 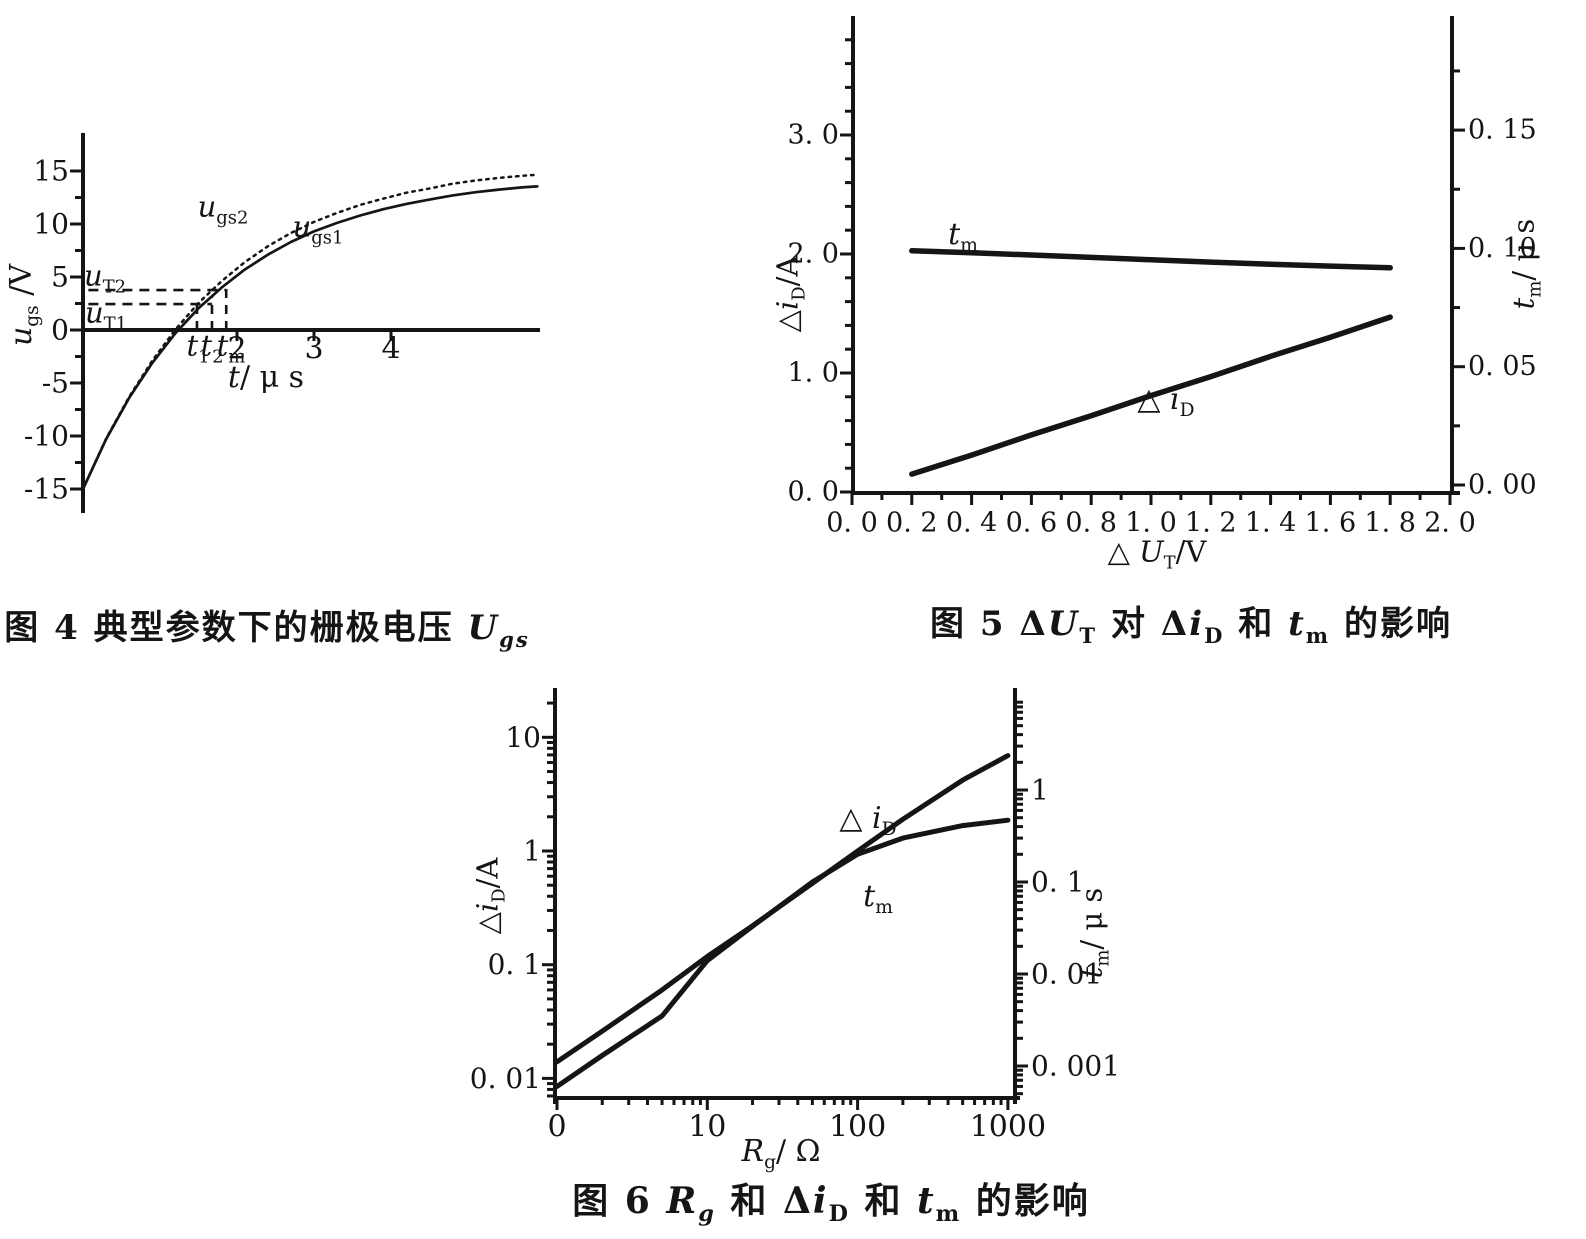 I want to click on fig4-y-tick-label: -5, so click(x=55, y=383).